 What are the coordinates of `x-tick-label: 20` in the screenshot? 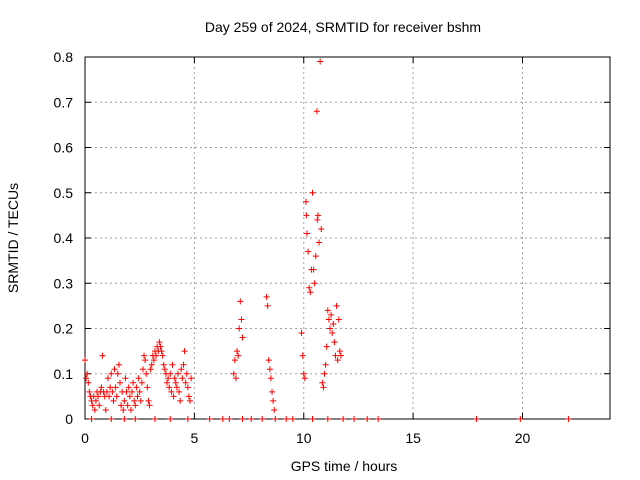 It's located at (523, 438).